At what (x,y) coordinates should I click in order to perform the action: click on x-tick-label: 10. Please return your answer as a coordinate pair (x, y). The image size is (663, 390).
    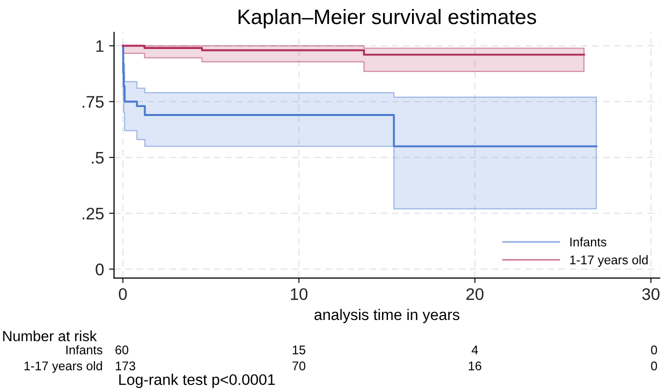
    Looking at the image, I should click on (299, 294).